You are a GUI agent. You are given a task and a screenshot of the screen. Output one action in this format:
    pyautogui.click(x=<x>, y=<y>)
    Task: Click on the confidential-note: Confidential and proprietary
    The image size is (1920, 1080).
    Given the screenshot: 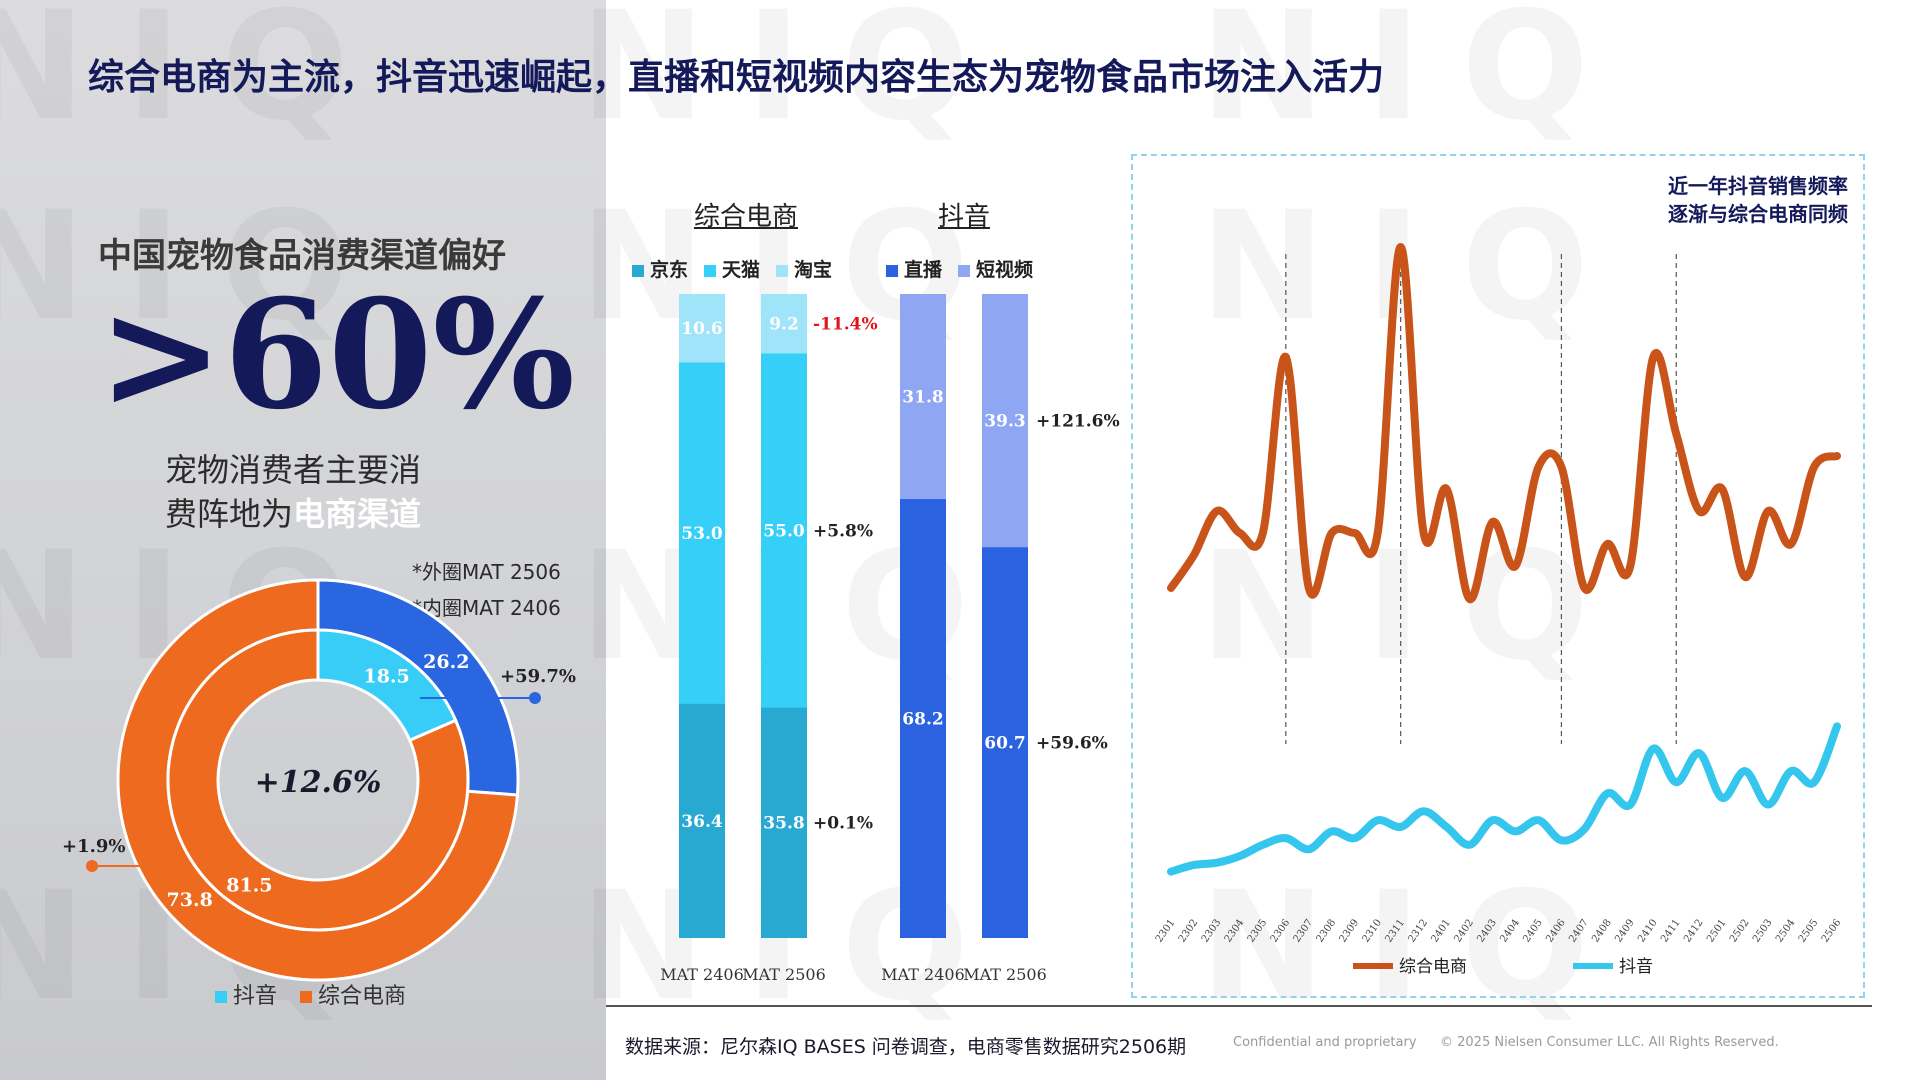 What is the action you would take?
    pyautogui.click(x=1325, y=1042)
    